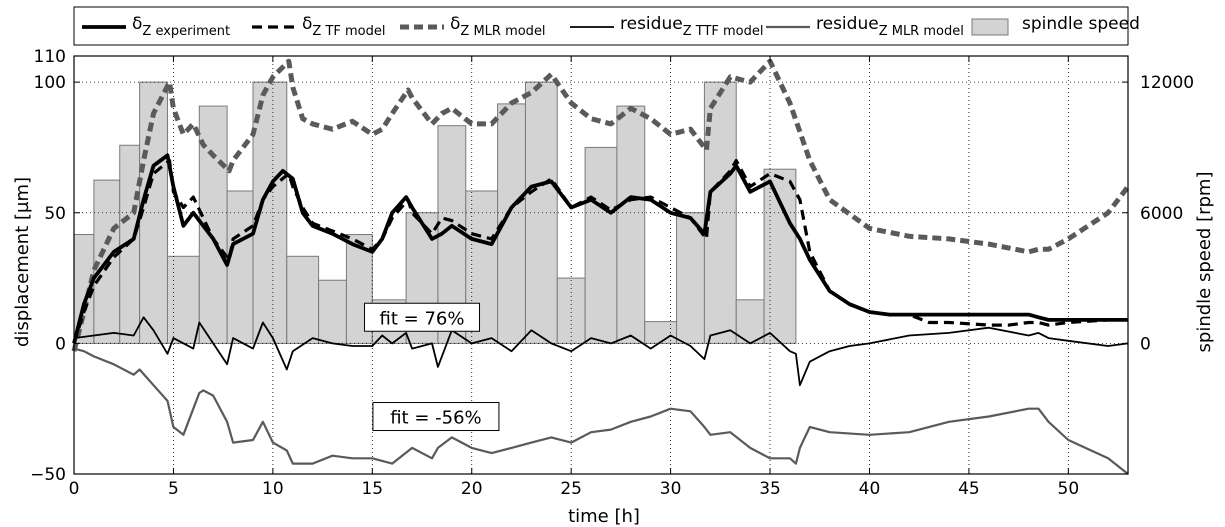 The image size is (1225, 527). I want to click on y-axis-label: displacement [µm], so click(22, 262).